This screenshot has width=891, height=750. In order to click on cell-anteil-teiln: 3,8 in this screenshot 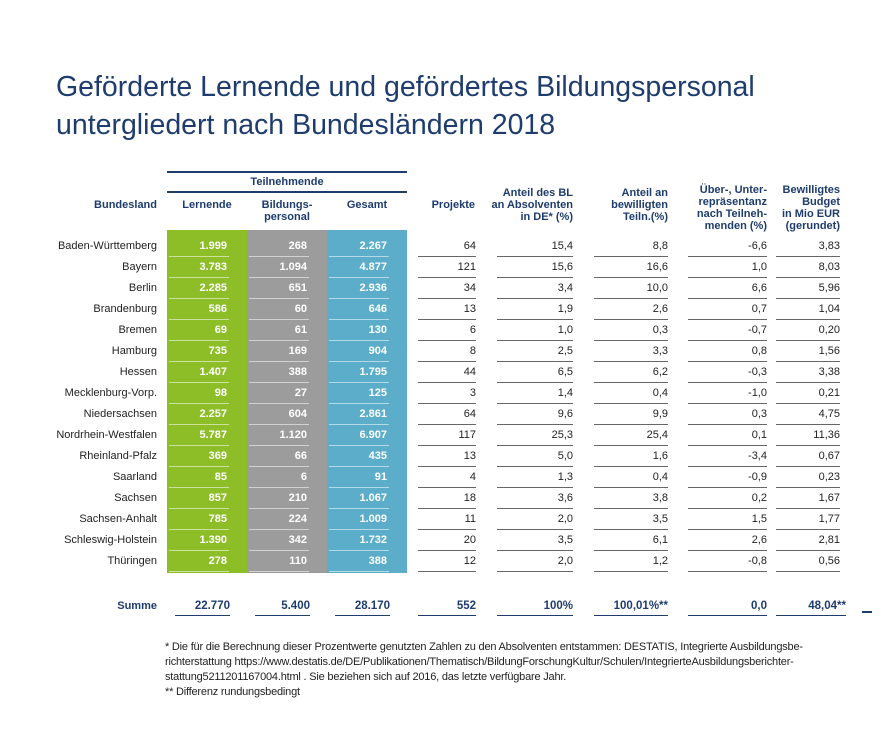, I will do `click(631, 498)`.